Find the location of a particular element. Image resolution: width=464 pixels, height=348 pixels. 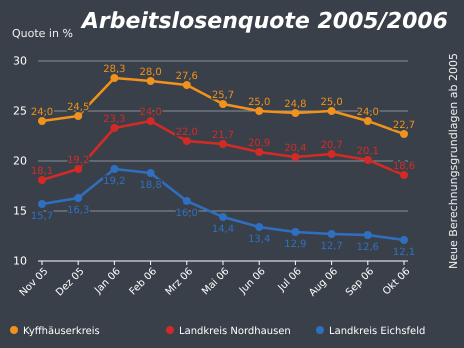

text: Neue Berechnungsgrundlagen ab 2005 is located at coordinates (453, 161).